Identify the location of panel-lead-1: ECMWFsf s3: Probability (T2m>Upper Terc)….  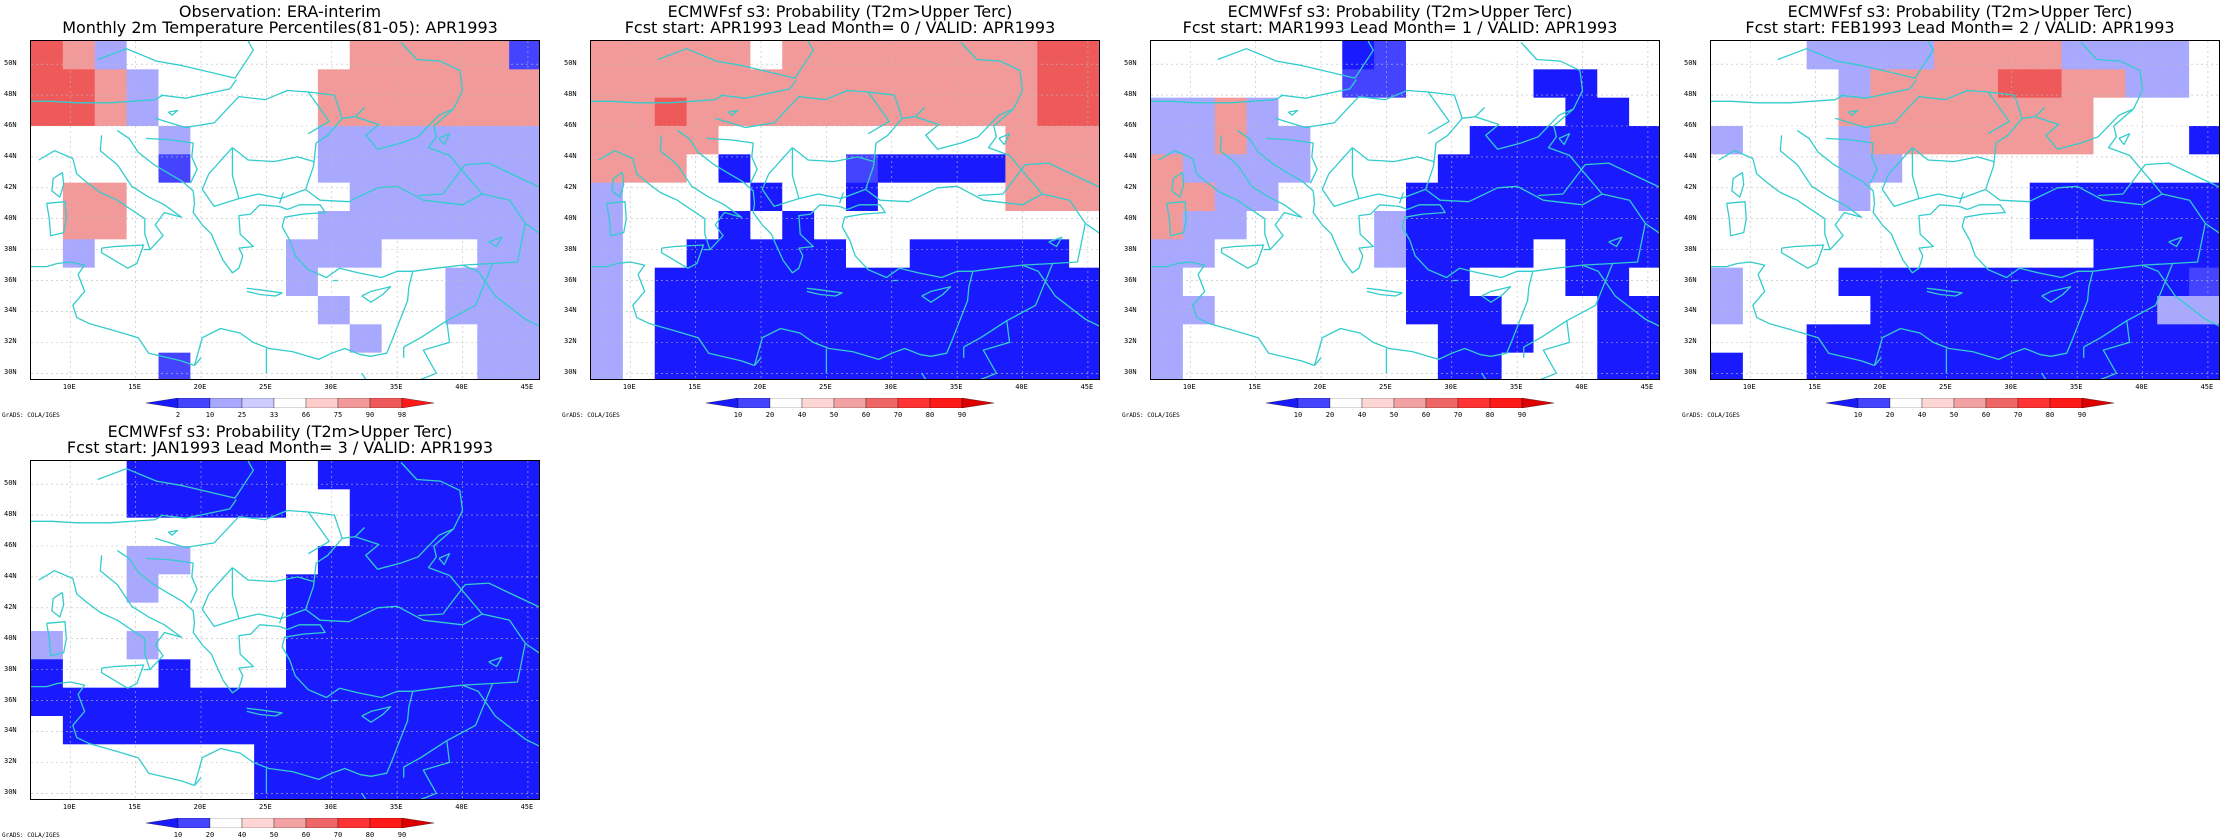
(1400, 210).